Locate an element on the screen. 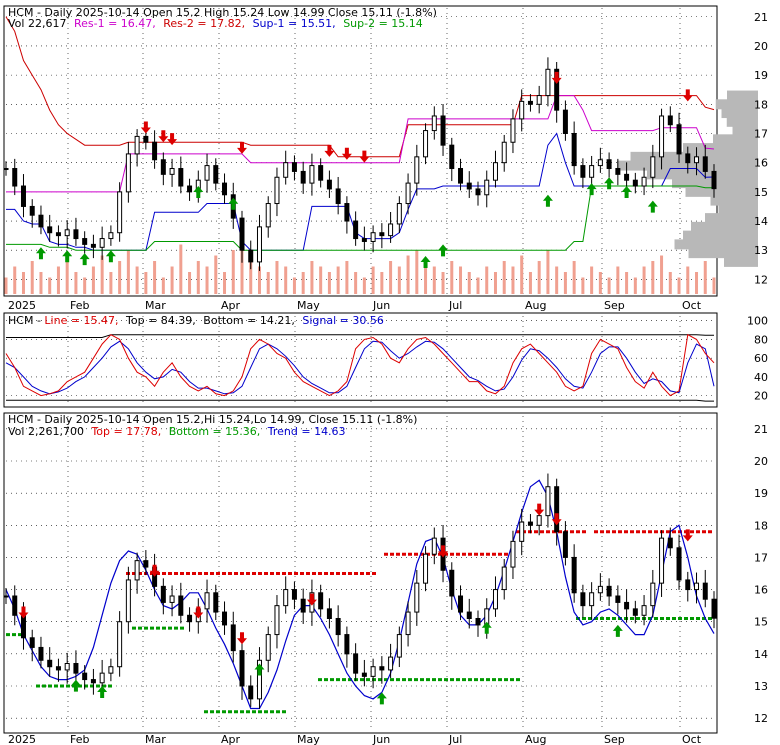  sup2-label: Sup-2 = 15.14 is located at coordinates (383, 23).